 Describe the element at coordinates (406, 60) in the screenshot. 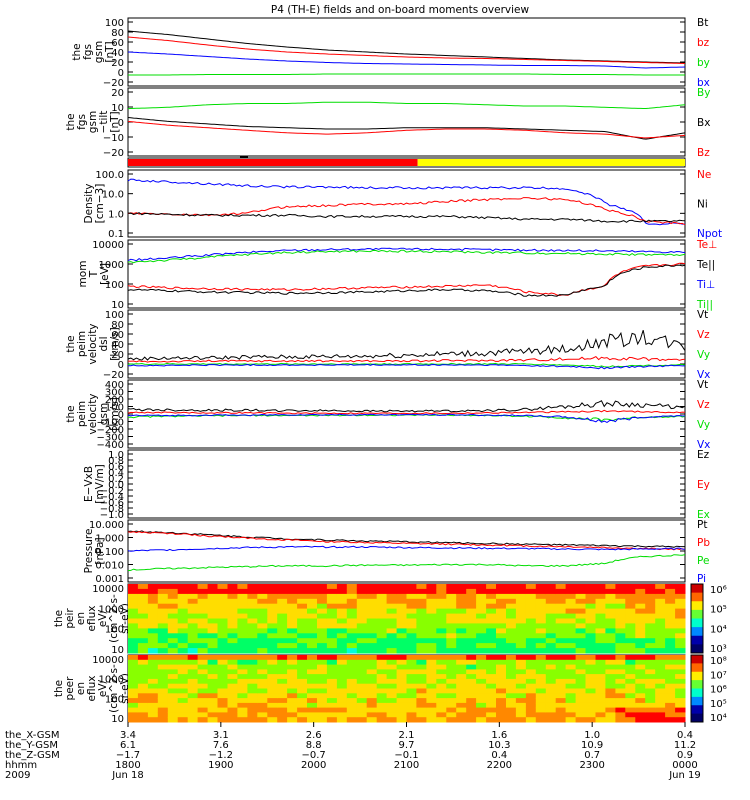

I see `series-bx` at that location.